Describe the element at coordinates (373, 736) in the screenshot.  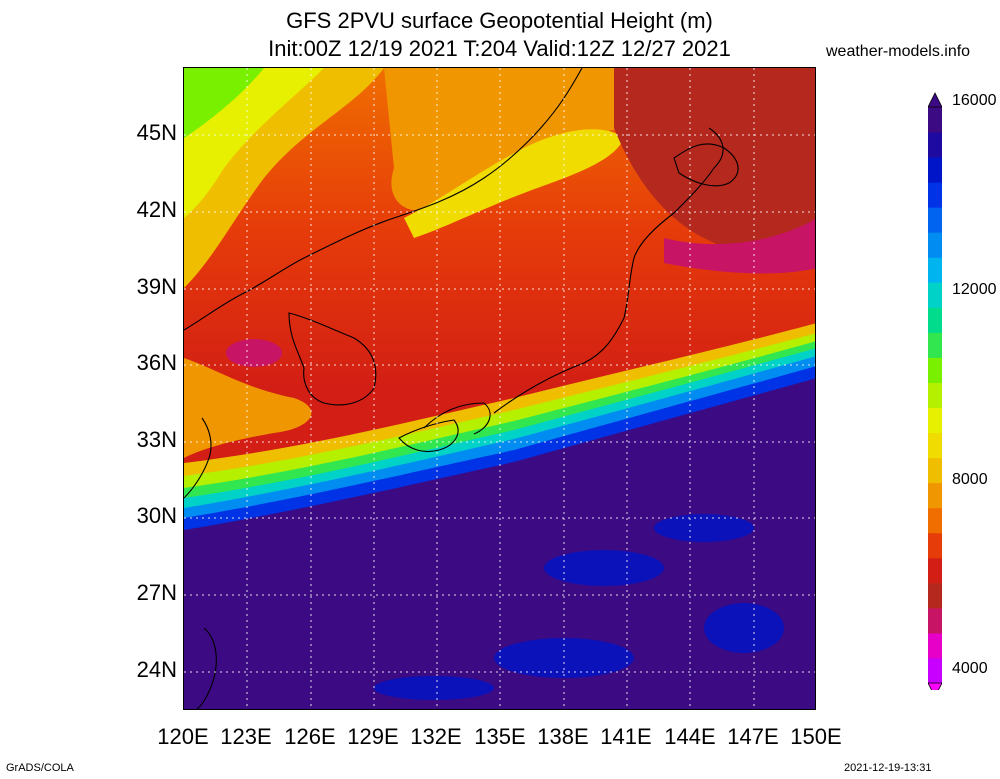
I see `lon-label-129e: 129E` at that location.